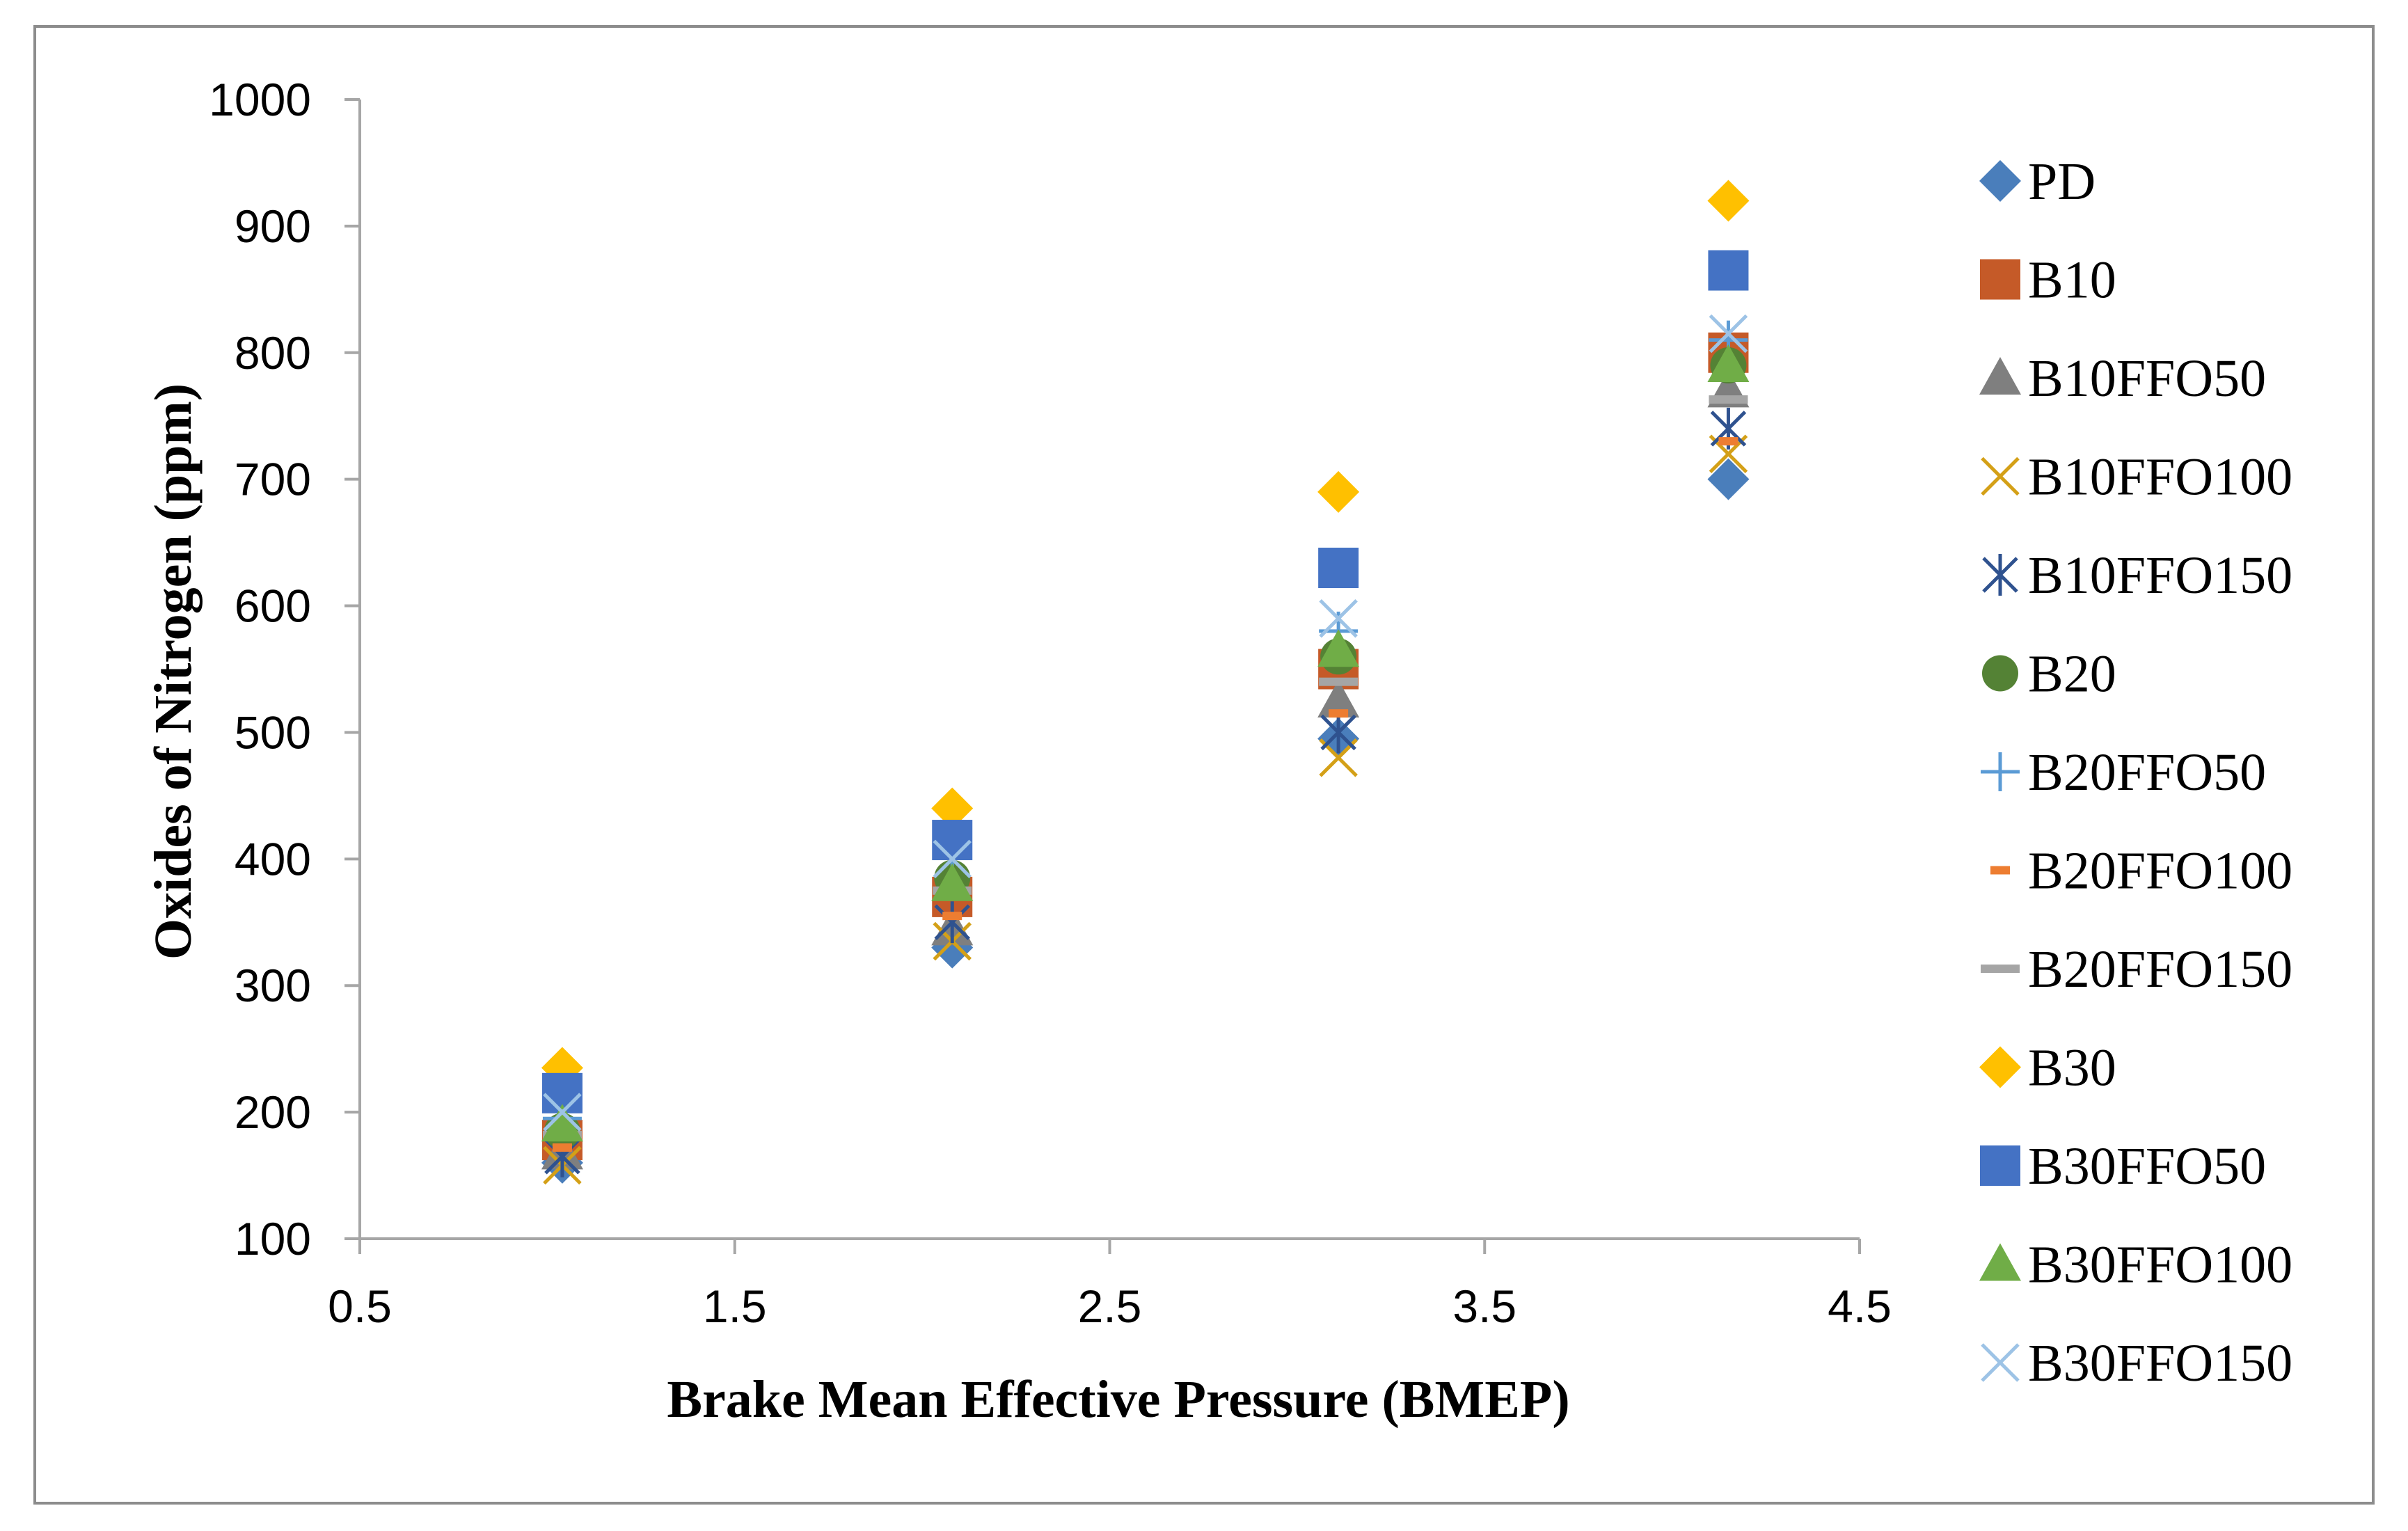  I want to click on y-tick-label: 600, so click(273, 606).